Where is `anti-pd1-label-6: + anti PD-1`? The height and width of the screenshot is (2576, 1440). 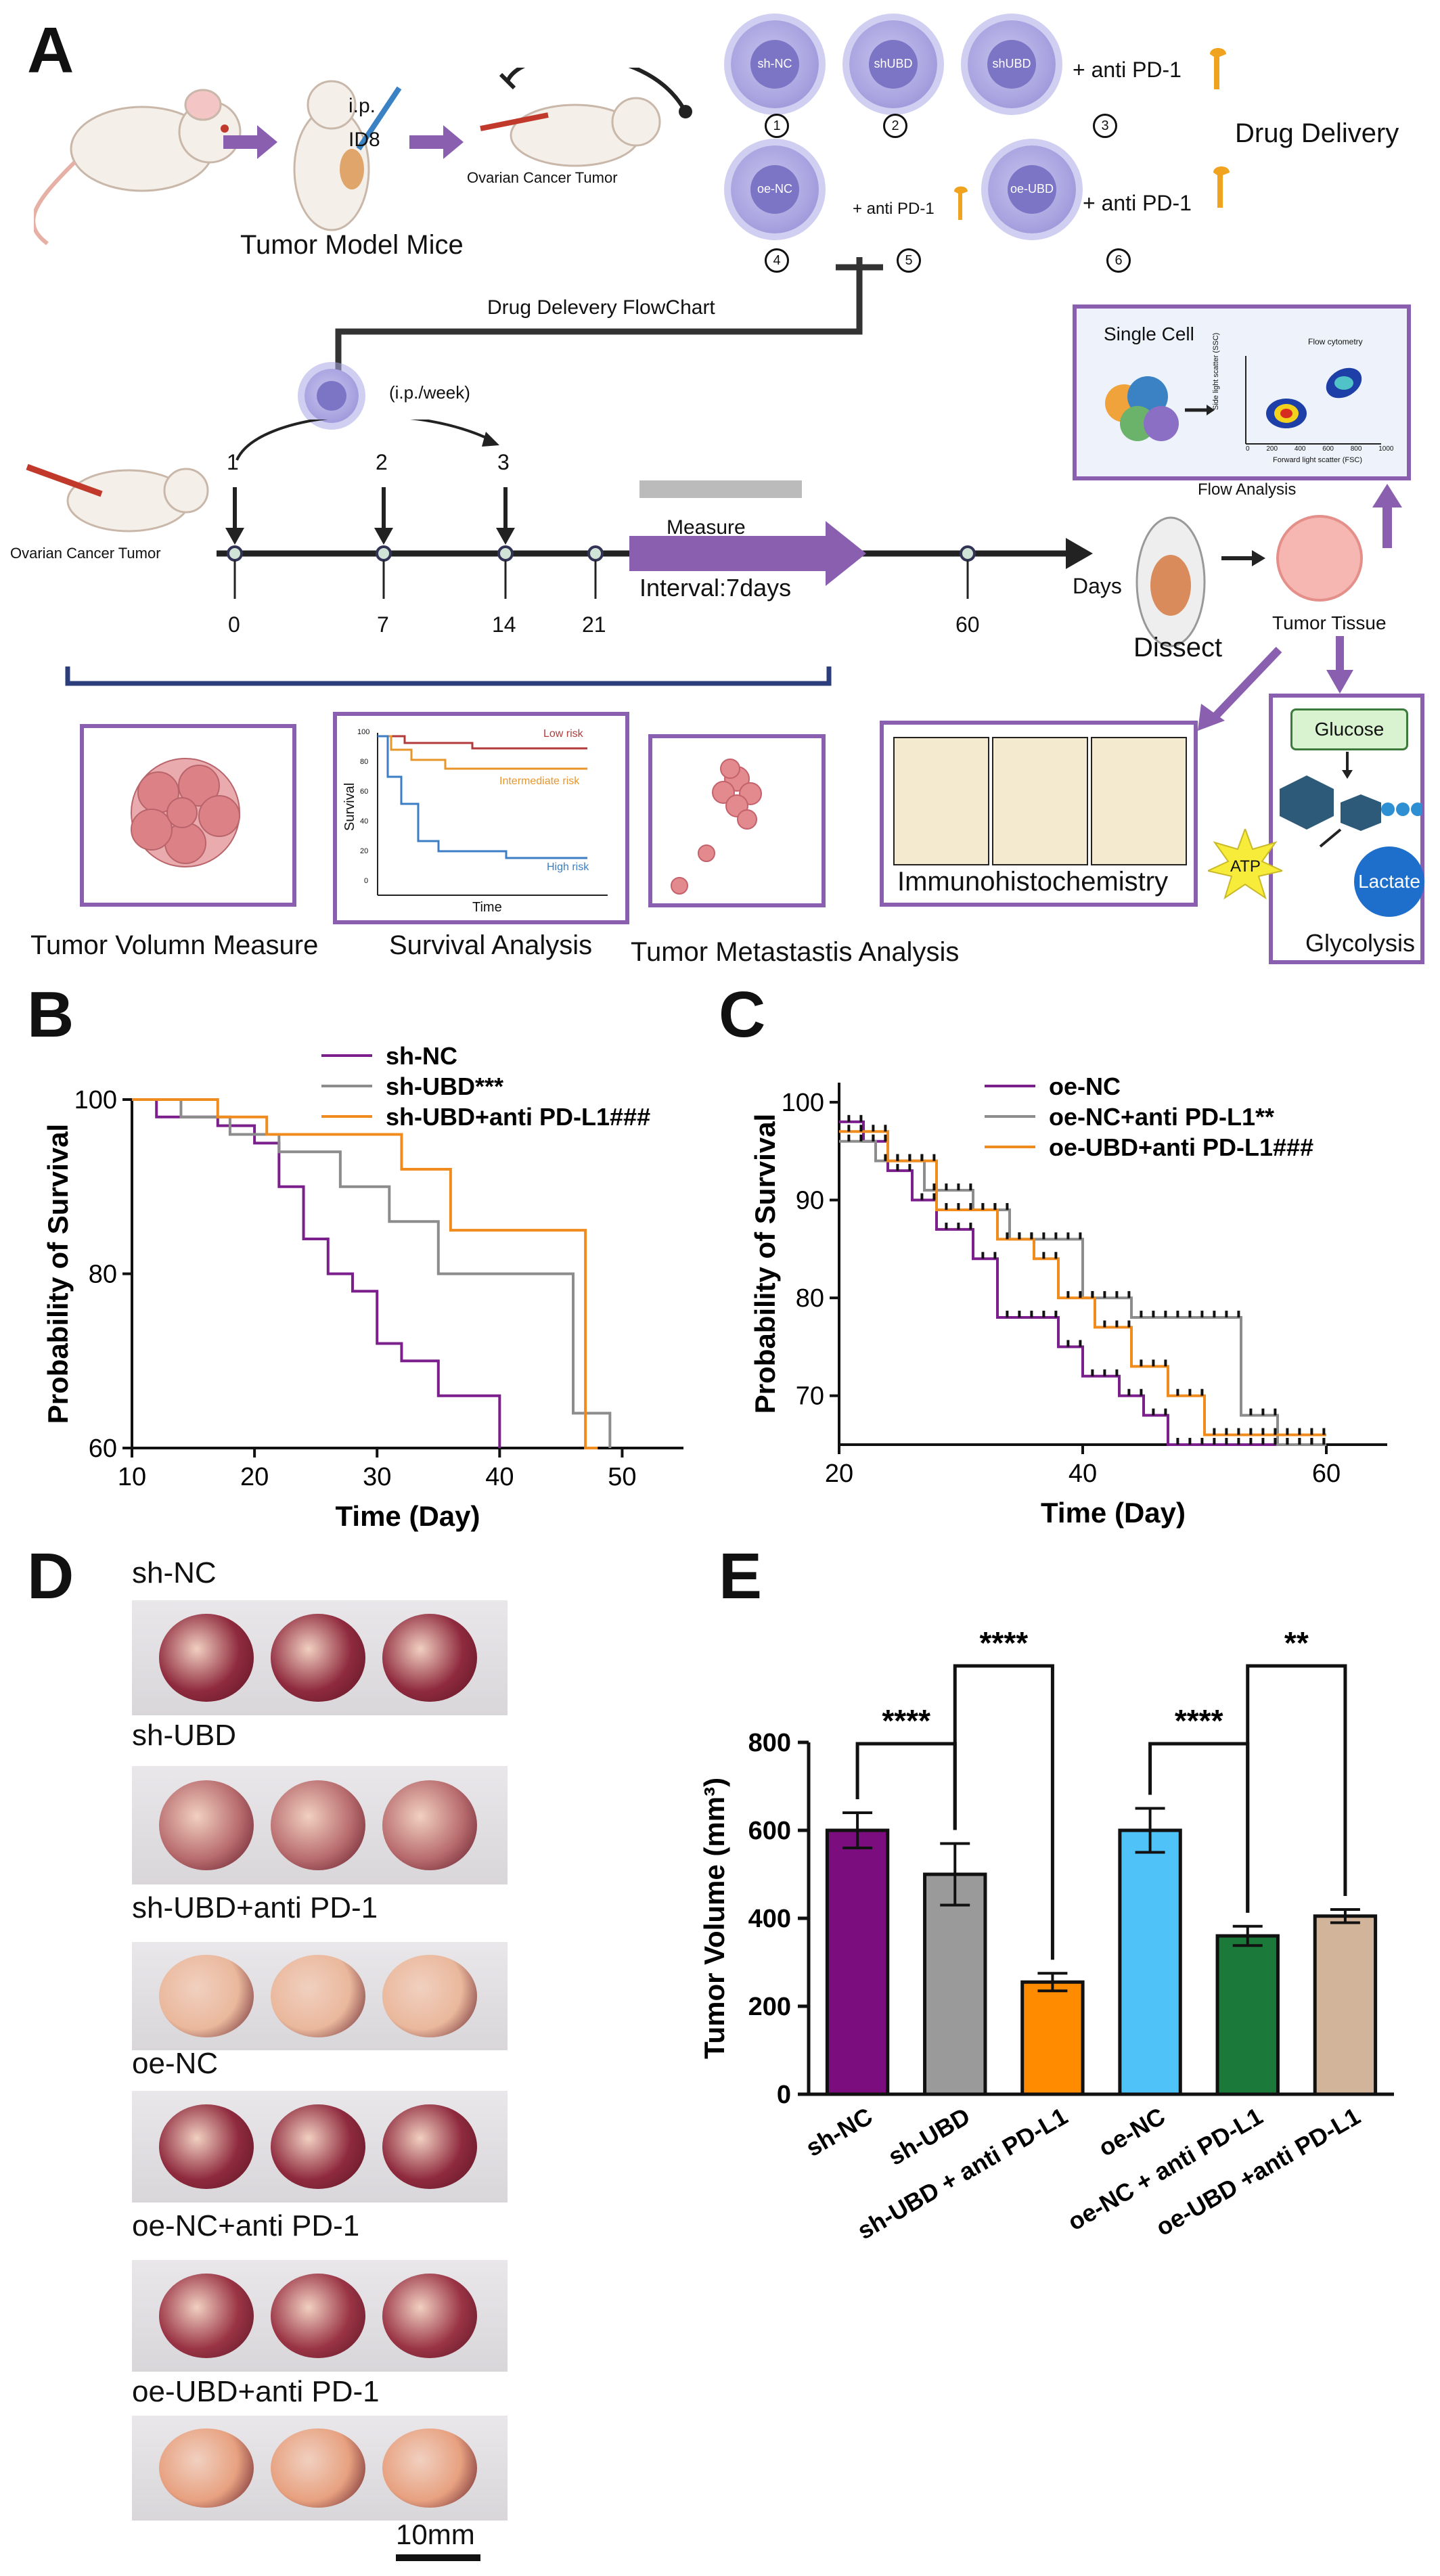
anti-pd1-label-6: + anti PD-1 is located at coordinates (1137, 203).